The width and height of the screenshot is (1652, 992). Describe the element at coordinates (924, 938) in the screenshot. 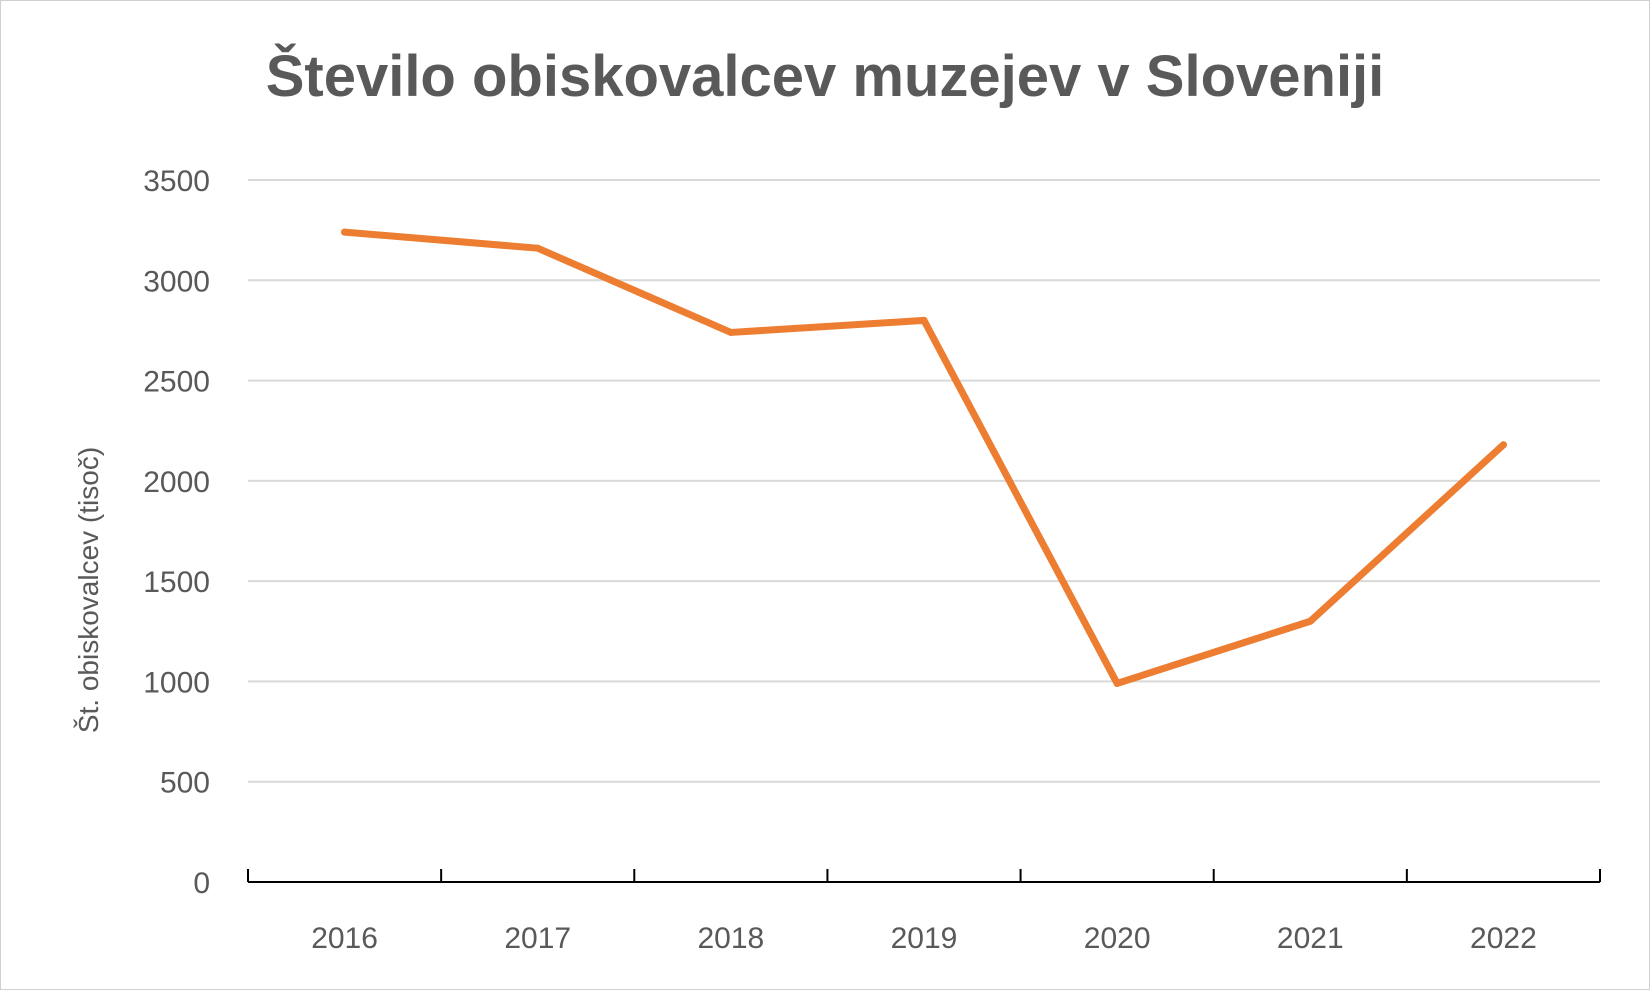

I see `x-tick-label: 2019` at that location.